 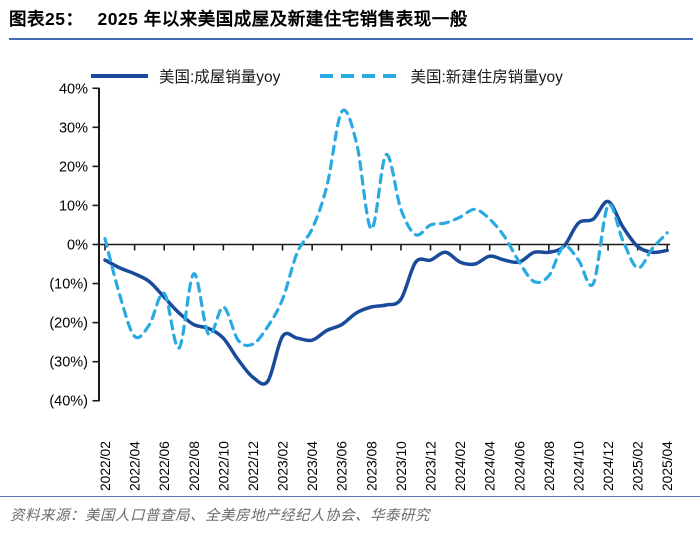 I want to click on x-tick-label: 2024/10, so click(x=578, y=466).